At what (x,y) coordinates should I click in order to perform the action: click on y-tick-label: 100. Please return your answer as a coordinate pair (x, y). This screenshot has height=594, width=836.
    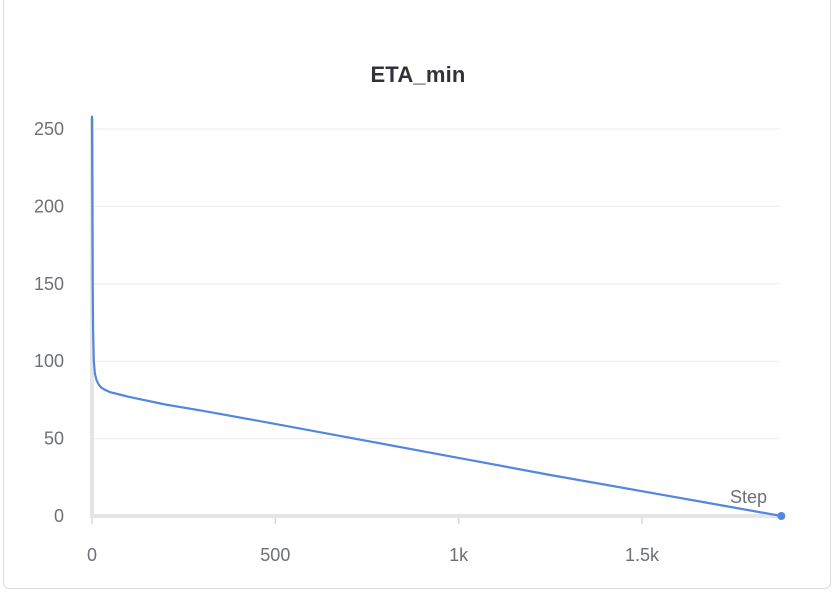
    Looking at the image, I should click on (49, 361).